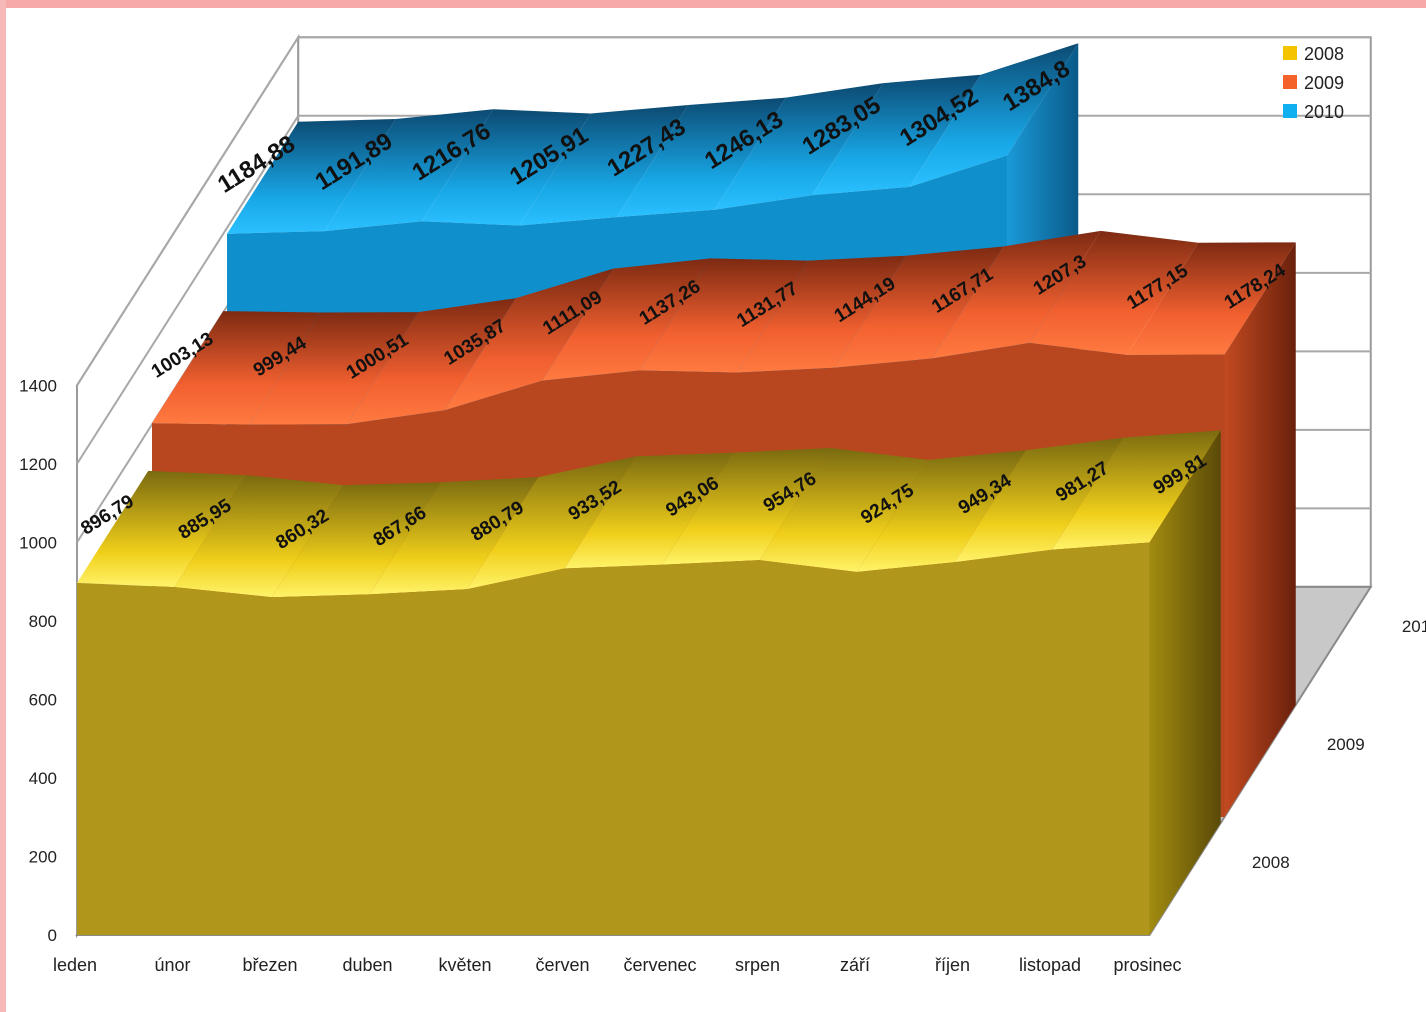 This screenshot has height=1012, width=1426. What do you see at coordinates (1324, 83) in the screenshot?
I see `legend-label-2009: 2009` at bounding box center [1324, 83].